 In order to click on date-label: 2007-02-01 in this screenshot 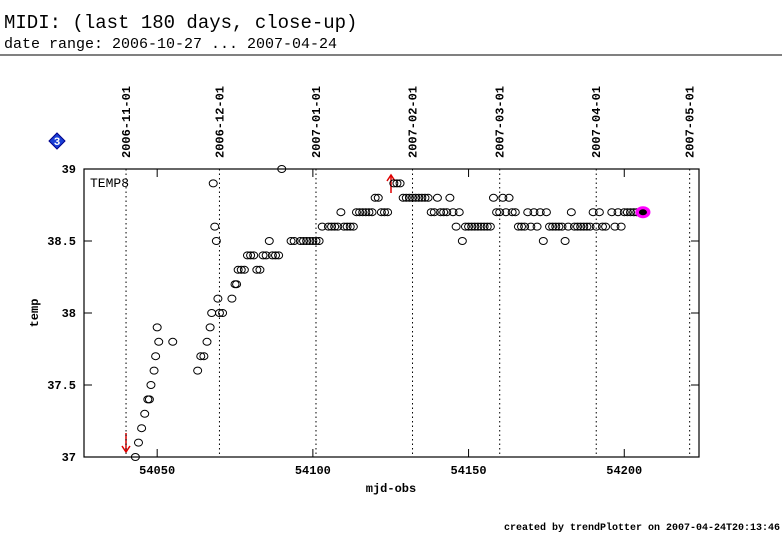, I will do `click(414, 122)`.